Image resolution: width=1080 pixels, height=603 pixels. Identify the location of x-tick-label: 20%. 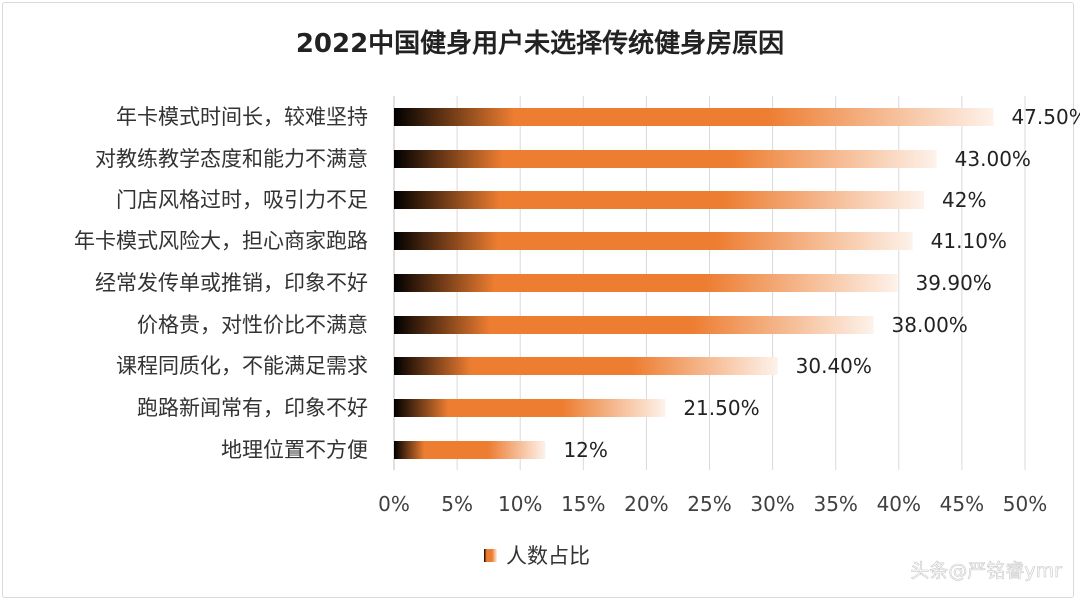
(646, 504).